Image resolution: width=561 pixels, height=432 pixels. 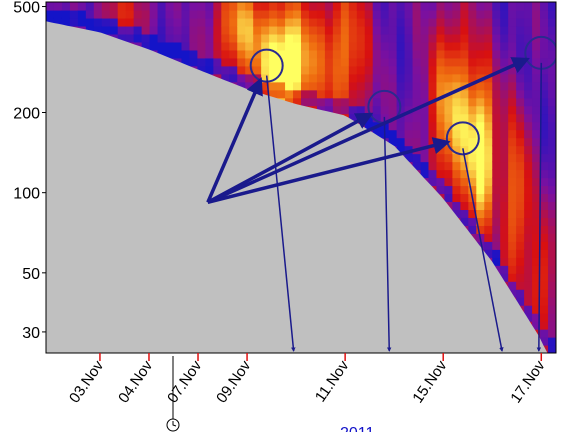 What do you see at coordinates (29, 171) in the screenshot?
I see `y-axis: 500 200 100 50 30` at bounding box center [29, 171].